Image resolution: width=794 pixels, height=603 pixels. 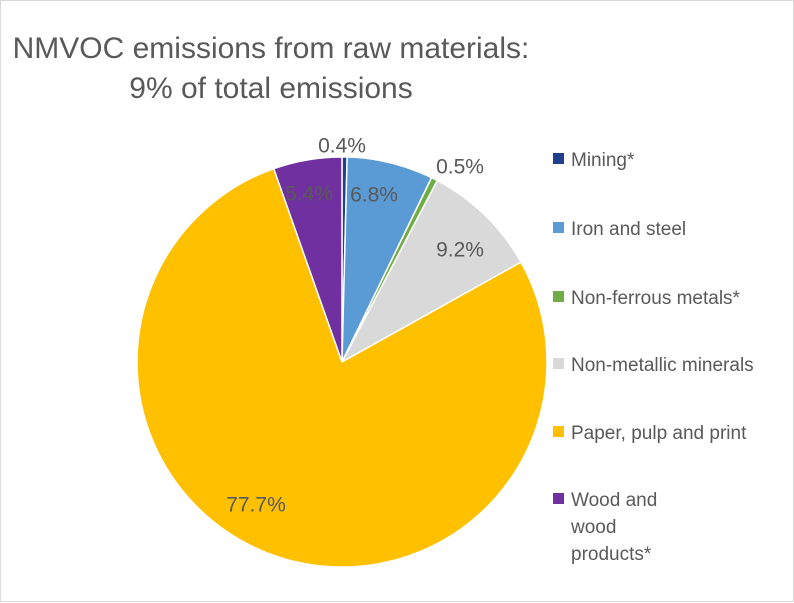 What do you see at coordinates (603, 160) in the screenshot?
I see `legend-label: Mining*` at bounding box center [603, 160].